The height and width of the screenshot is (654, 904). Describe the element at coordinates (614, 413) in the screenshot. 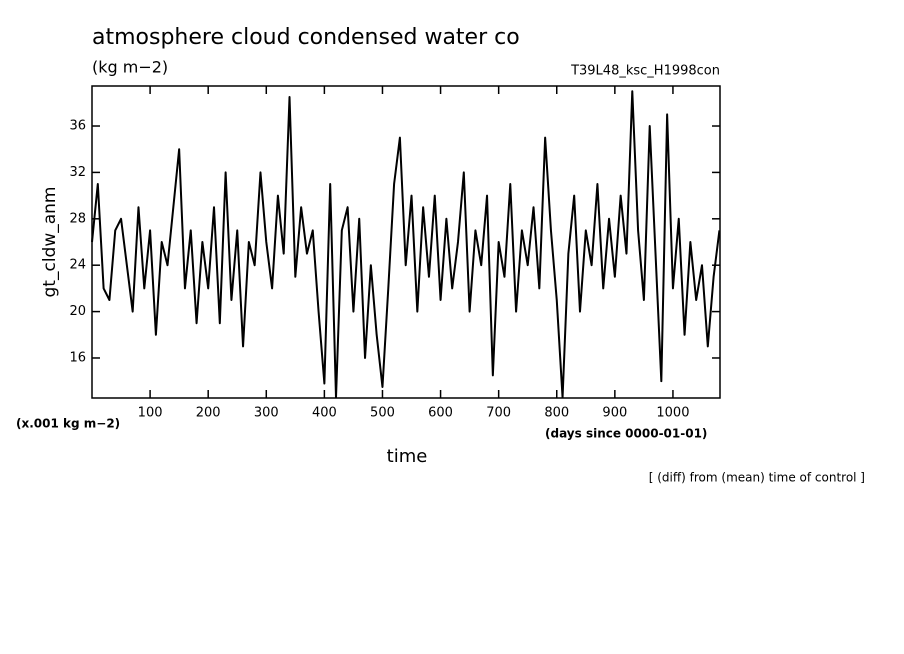

I see `x-tick-label: 900` at that location.